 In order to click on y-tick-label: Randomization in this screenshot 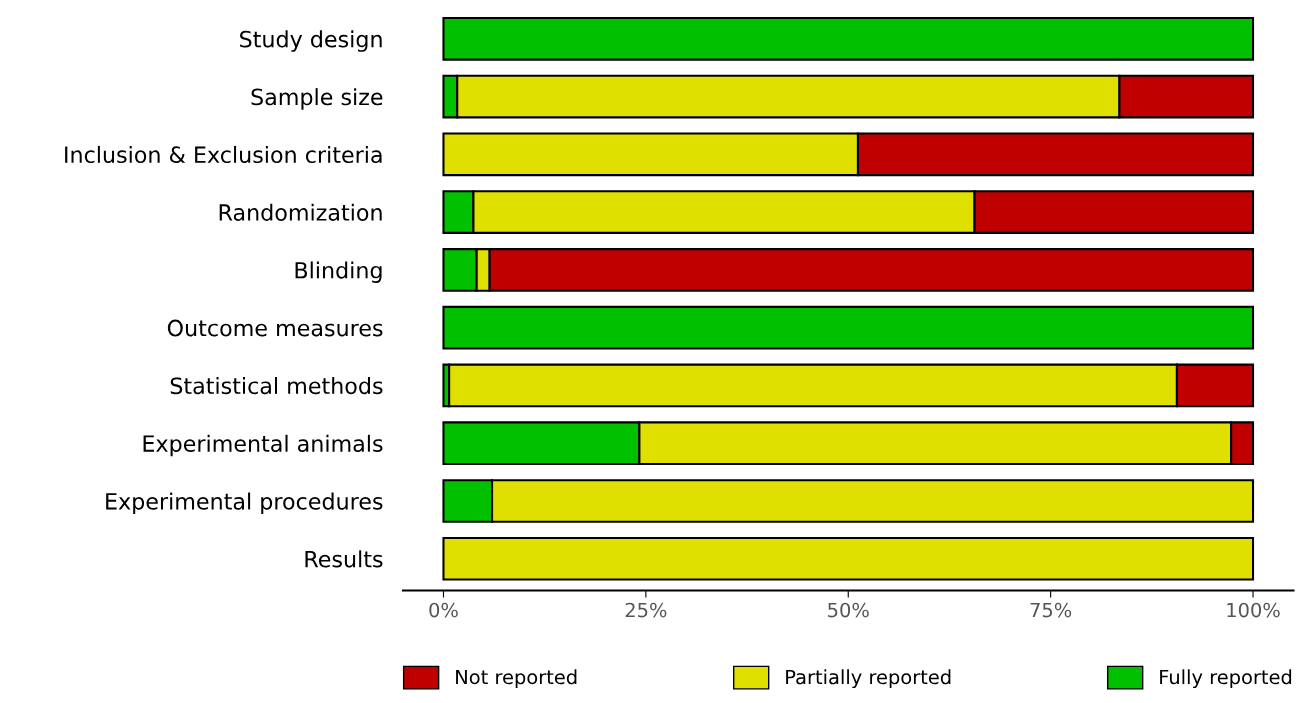, I will do `click(300, 212)`.